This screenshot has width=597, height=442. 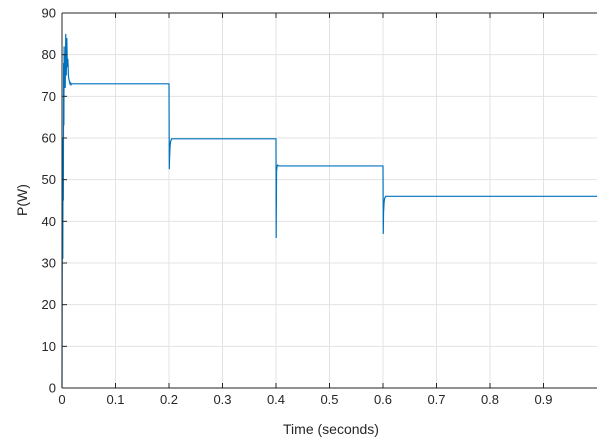 I want to click on x-tick-label: 0.4, so click(x=276, y=399).